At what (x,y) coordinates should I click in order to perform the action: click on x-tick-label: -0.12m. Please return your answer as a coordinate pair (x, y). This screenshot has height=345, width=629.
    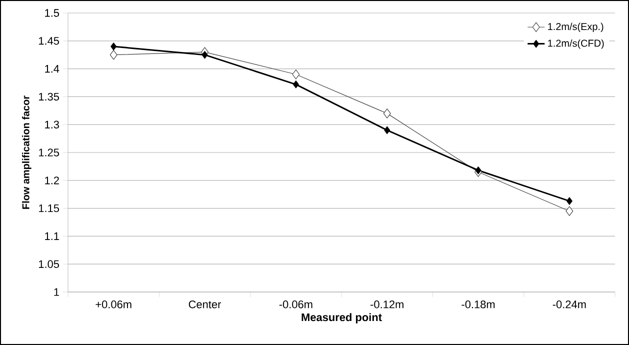
    Looking at the image, I should click on (387, 304).